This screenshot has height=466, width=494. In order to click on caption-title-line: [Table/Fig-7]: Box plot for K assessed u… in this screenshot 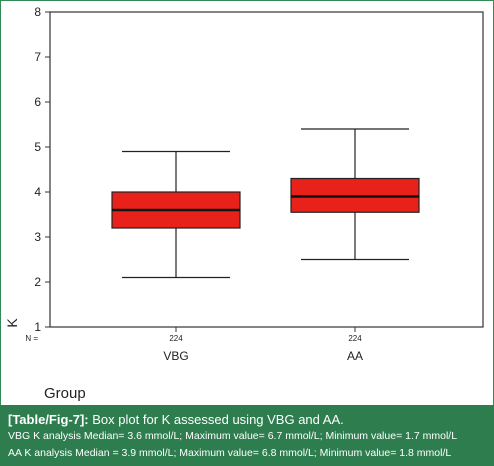, I will do `click(247, 419)`.